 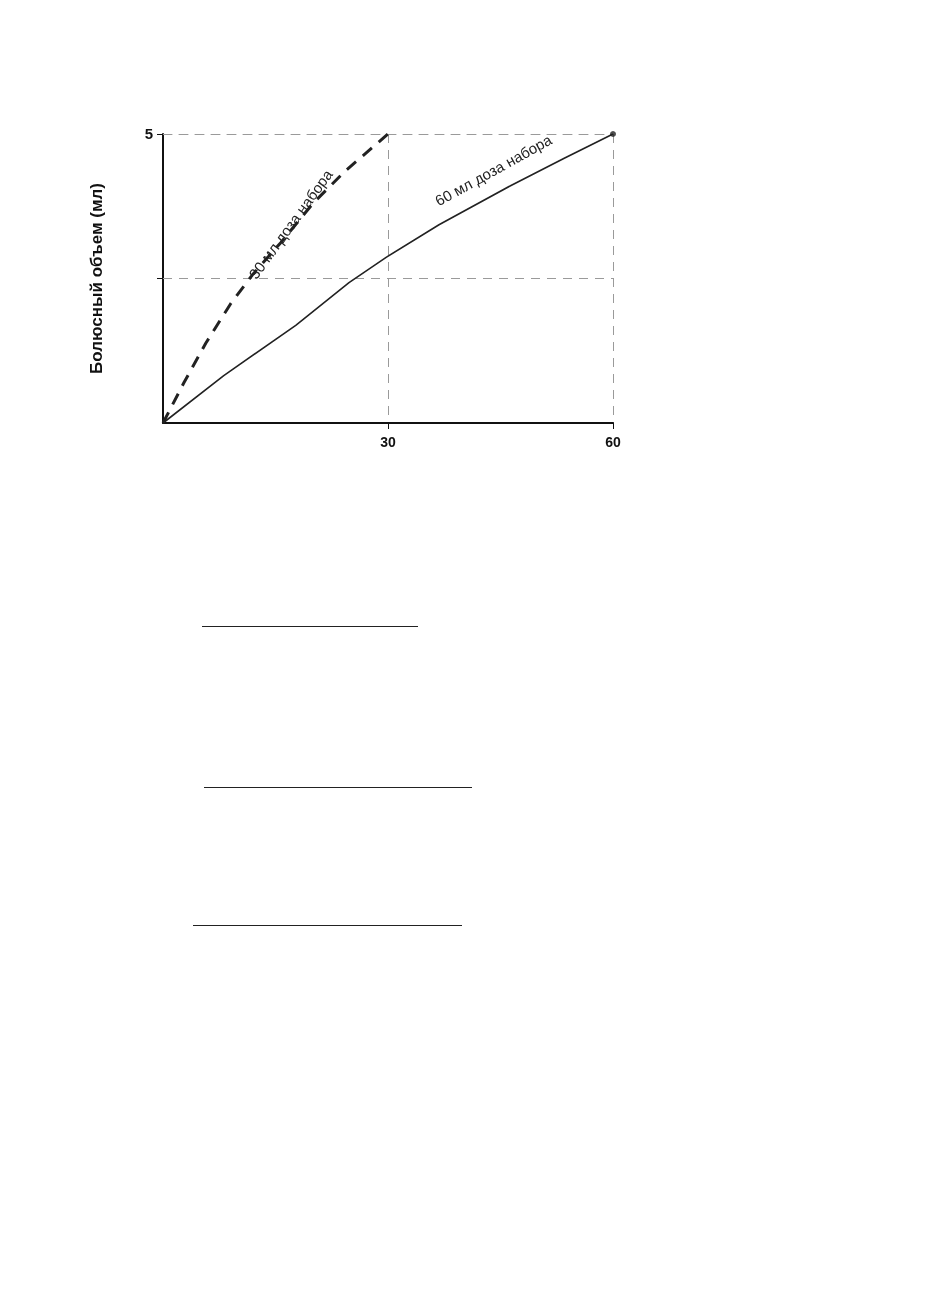 I want to click on x-tick-label: 30, so click(x=388, y=442).